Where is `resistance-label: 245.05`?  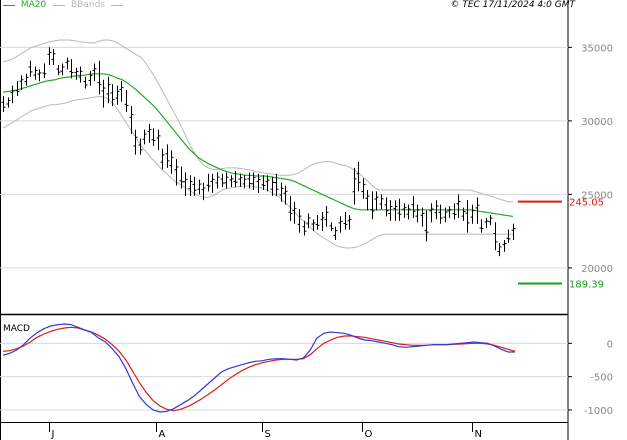 resistance-label: 245.05 is located at coordinates (586, 203).